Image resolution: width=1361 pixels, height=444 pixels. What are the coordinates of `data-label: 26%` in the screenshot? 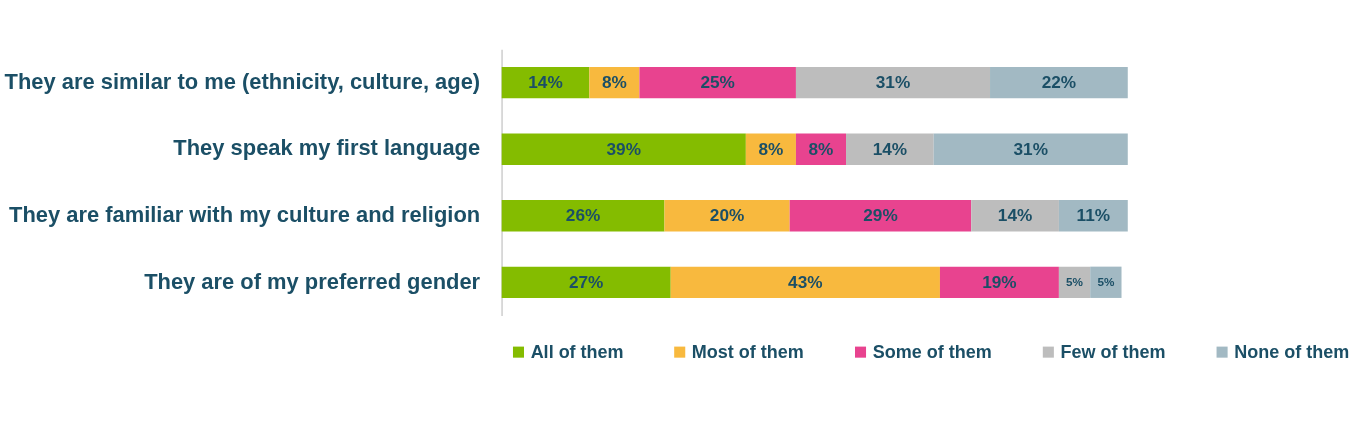 It's located at (583, 215).